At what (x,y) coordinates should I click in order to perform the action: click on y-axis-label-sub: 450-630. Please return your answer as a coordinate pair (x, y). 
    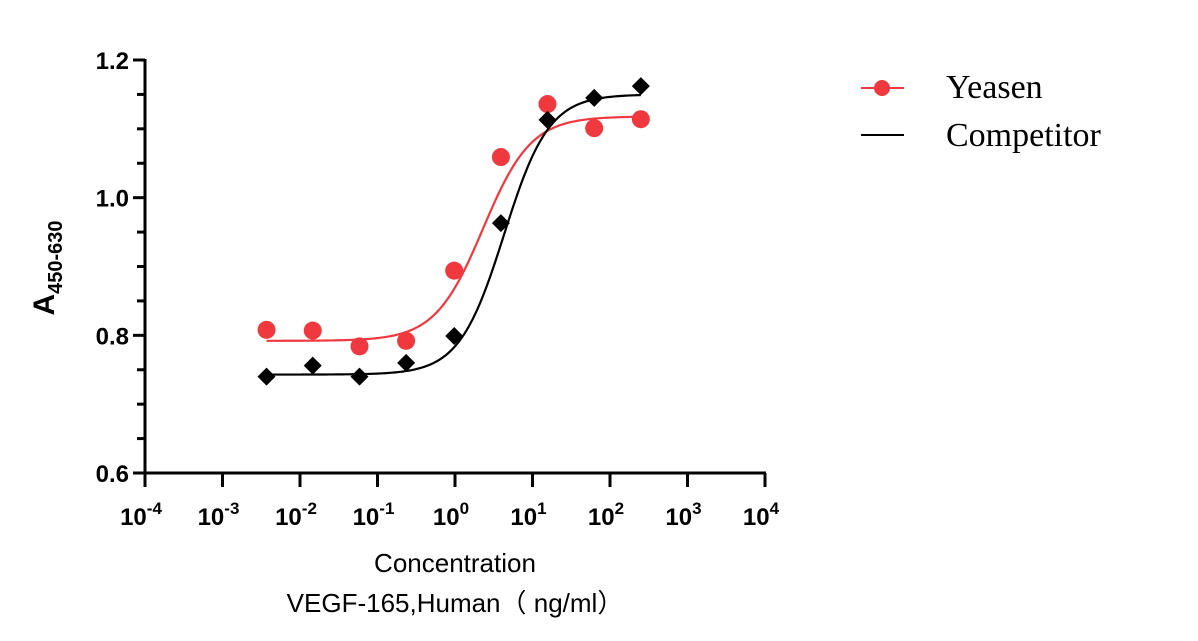
    Looking at the image, I should click on (56, 256).